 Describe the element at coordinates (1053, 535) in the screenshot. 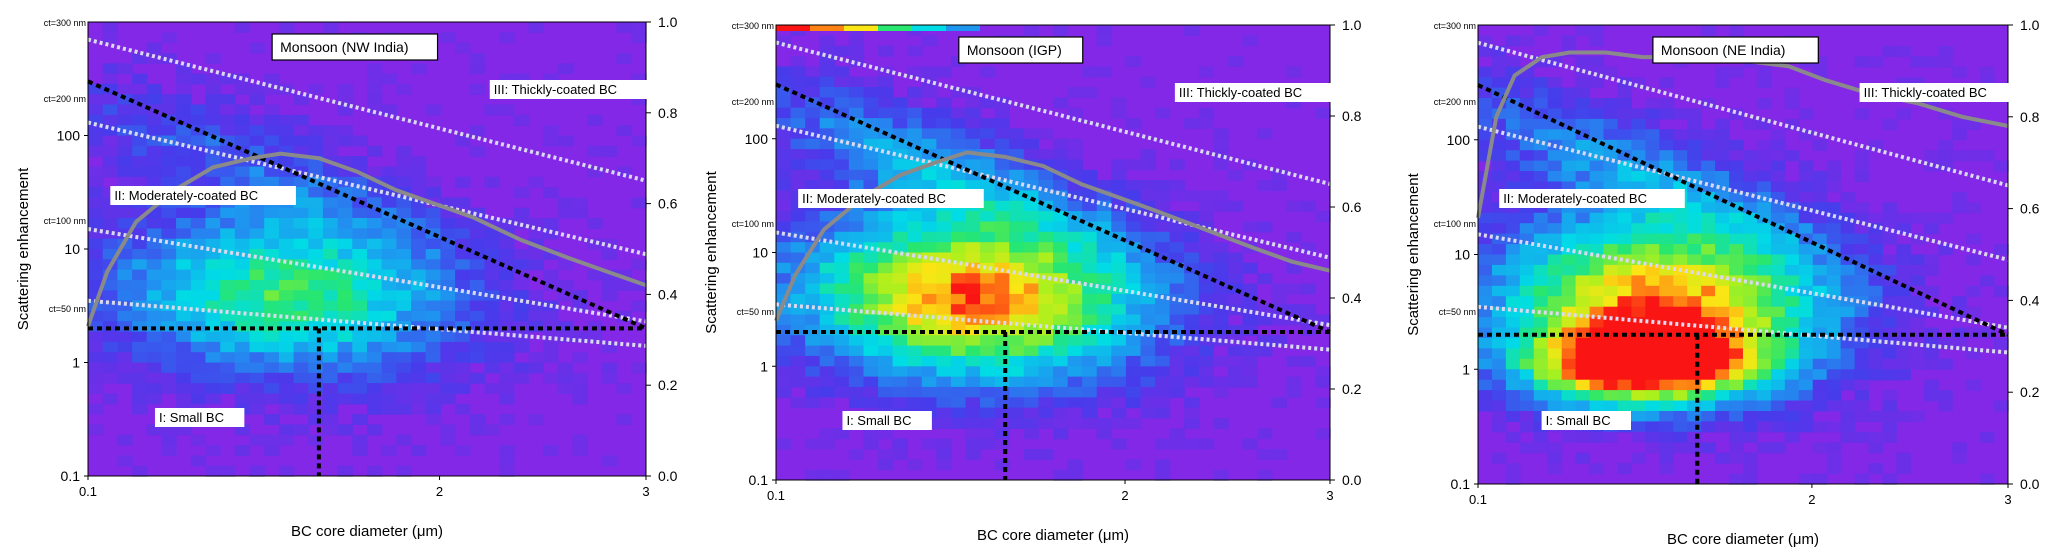

I see `x-axis-title: BC core diameter (μm)` at that location.